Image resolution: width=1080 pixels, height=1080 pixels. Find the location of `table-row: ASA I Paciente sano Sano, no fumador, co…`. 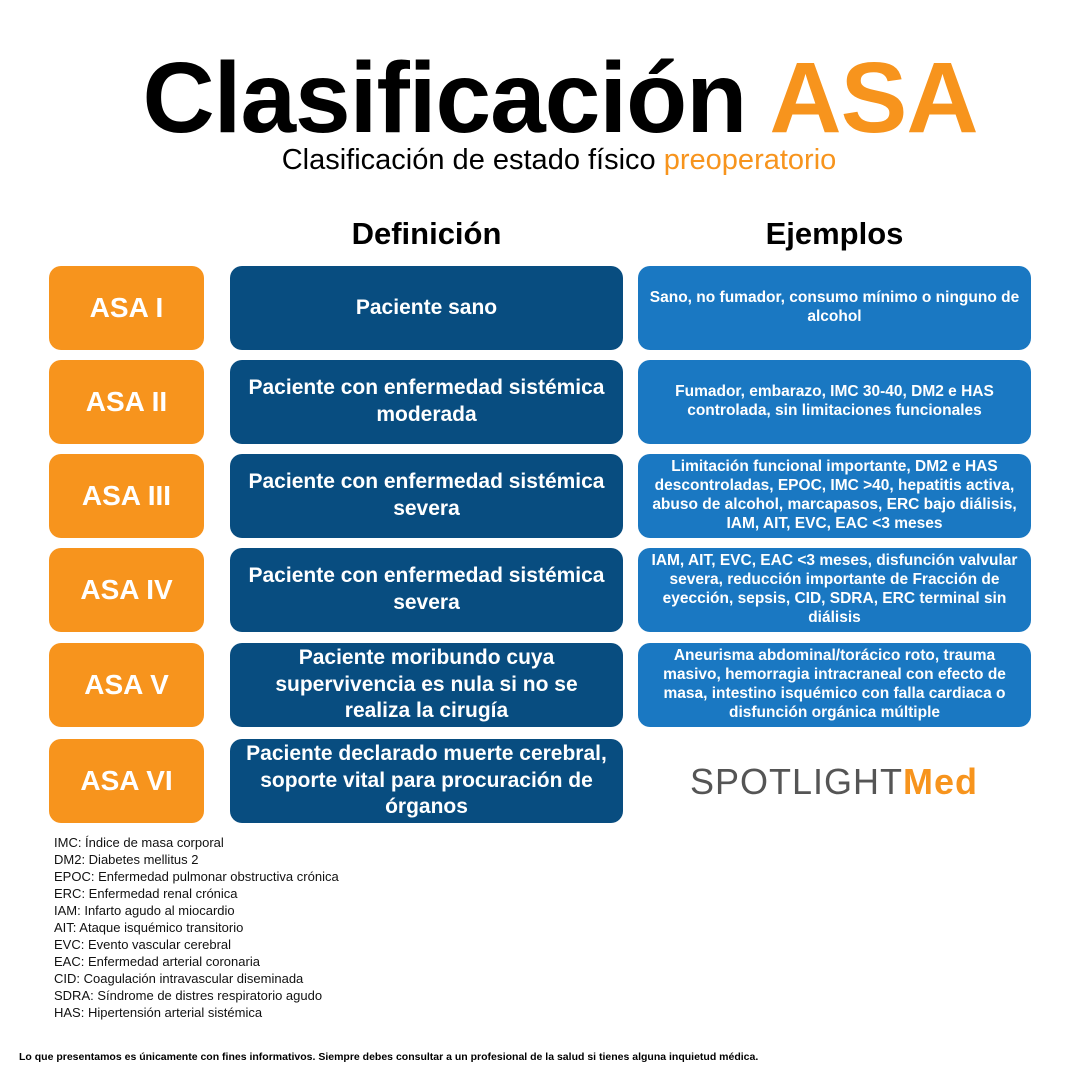

table-row: ASA I Paciente sano Sano, no fumador, co… is located at coordinates (540, 308).